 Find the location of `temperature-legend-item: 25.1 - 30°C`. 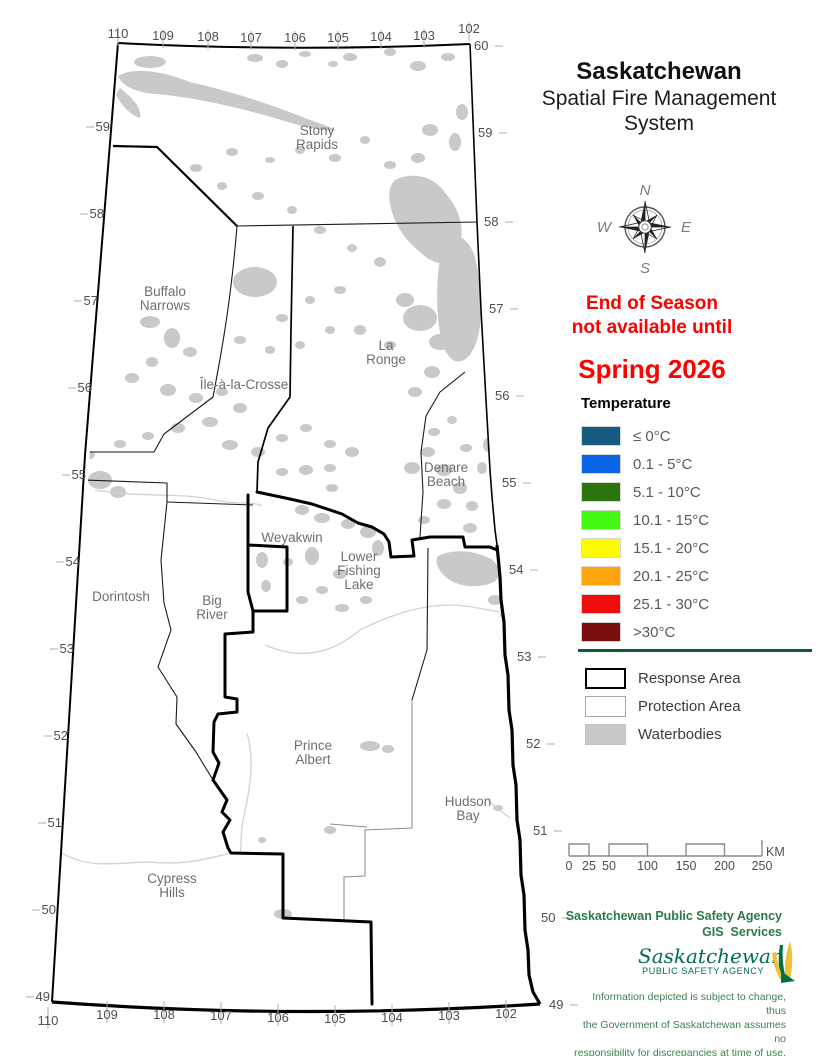

temperature-legend-item: 25.1 - 30°C is located at coordinates (696, 604).